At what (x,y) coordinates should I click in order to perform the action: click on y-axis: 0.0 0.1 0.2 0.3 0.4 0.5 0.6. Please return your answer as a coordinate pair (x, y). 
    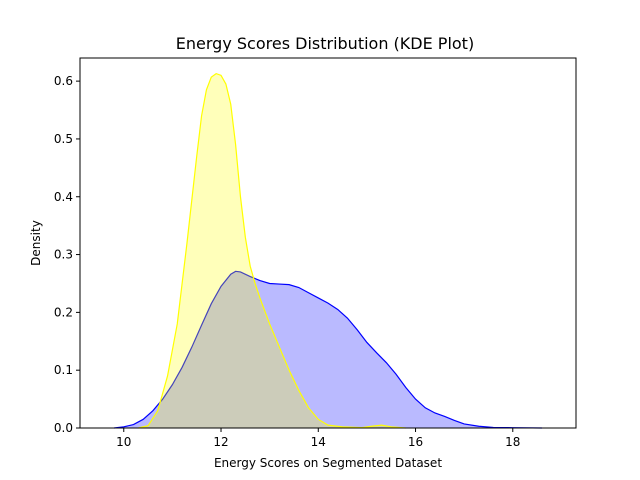
    Looking at the image, I should click on (67, 254).